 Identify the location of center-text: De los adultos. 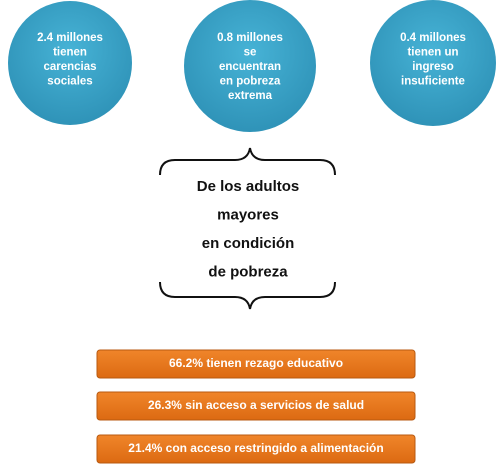
(248, 186).